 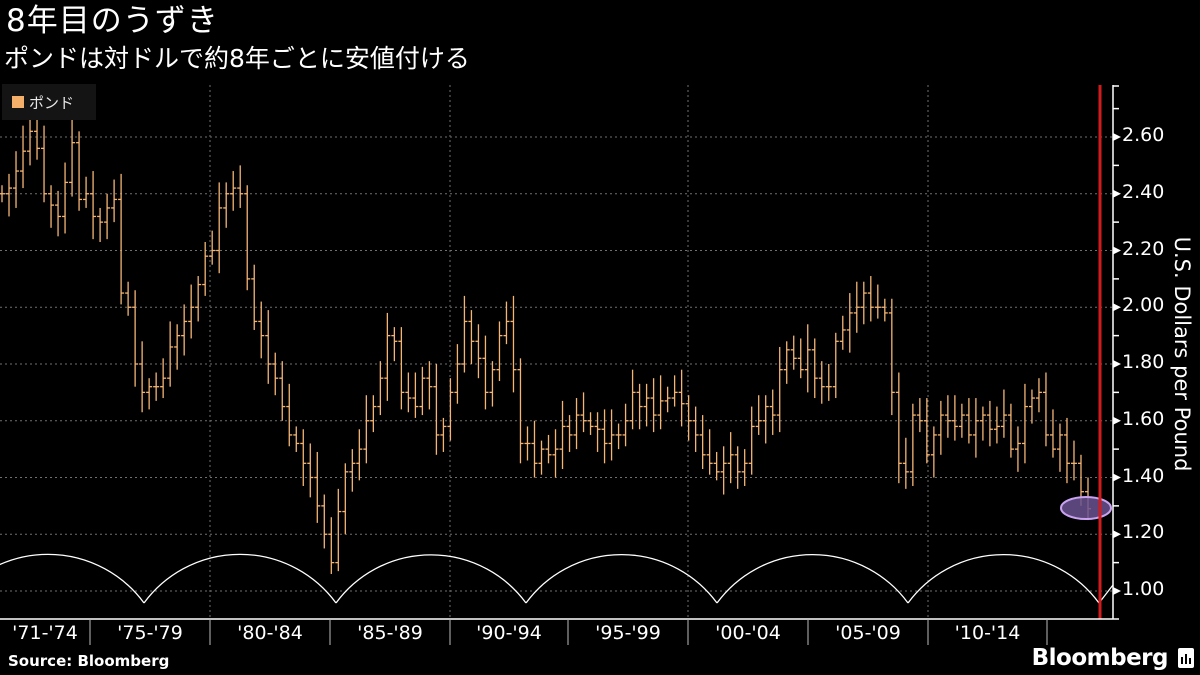 What do you see at coordinates (390, 633) in the screenshot?
I see `x-tick-label: '85-'89` at bounding box center [390, 633].